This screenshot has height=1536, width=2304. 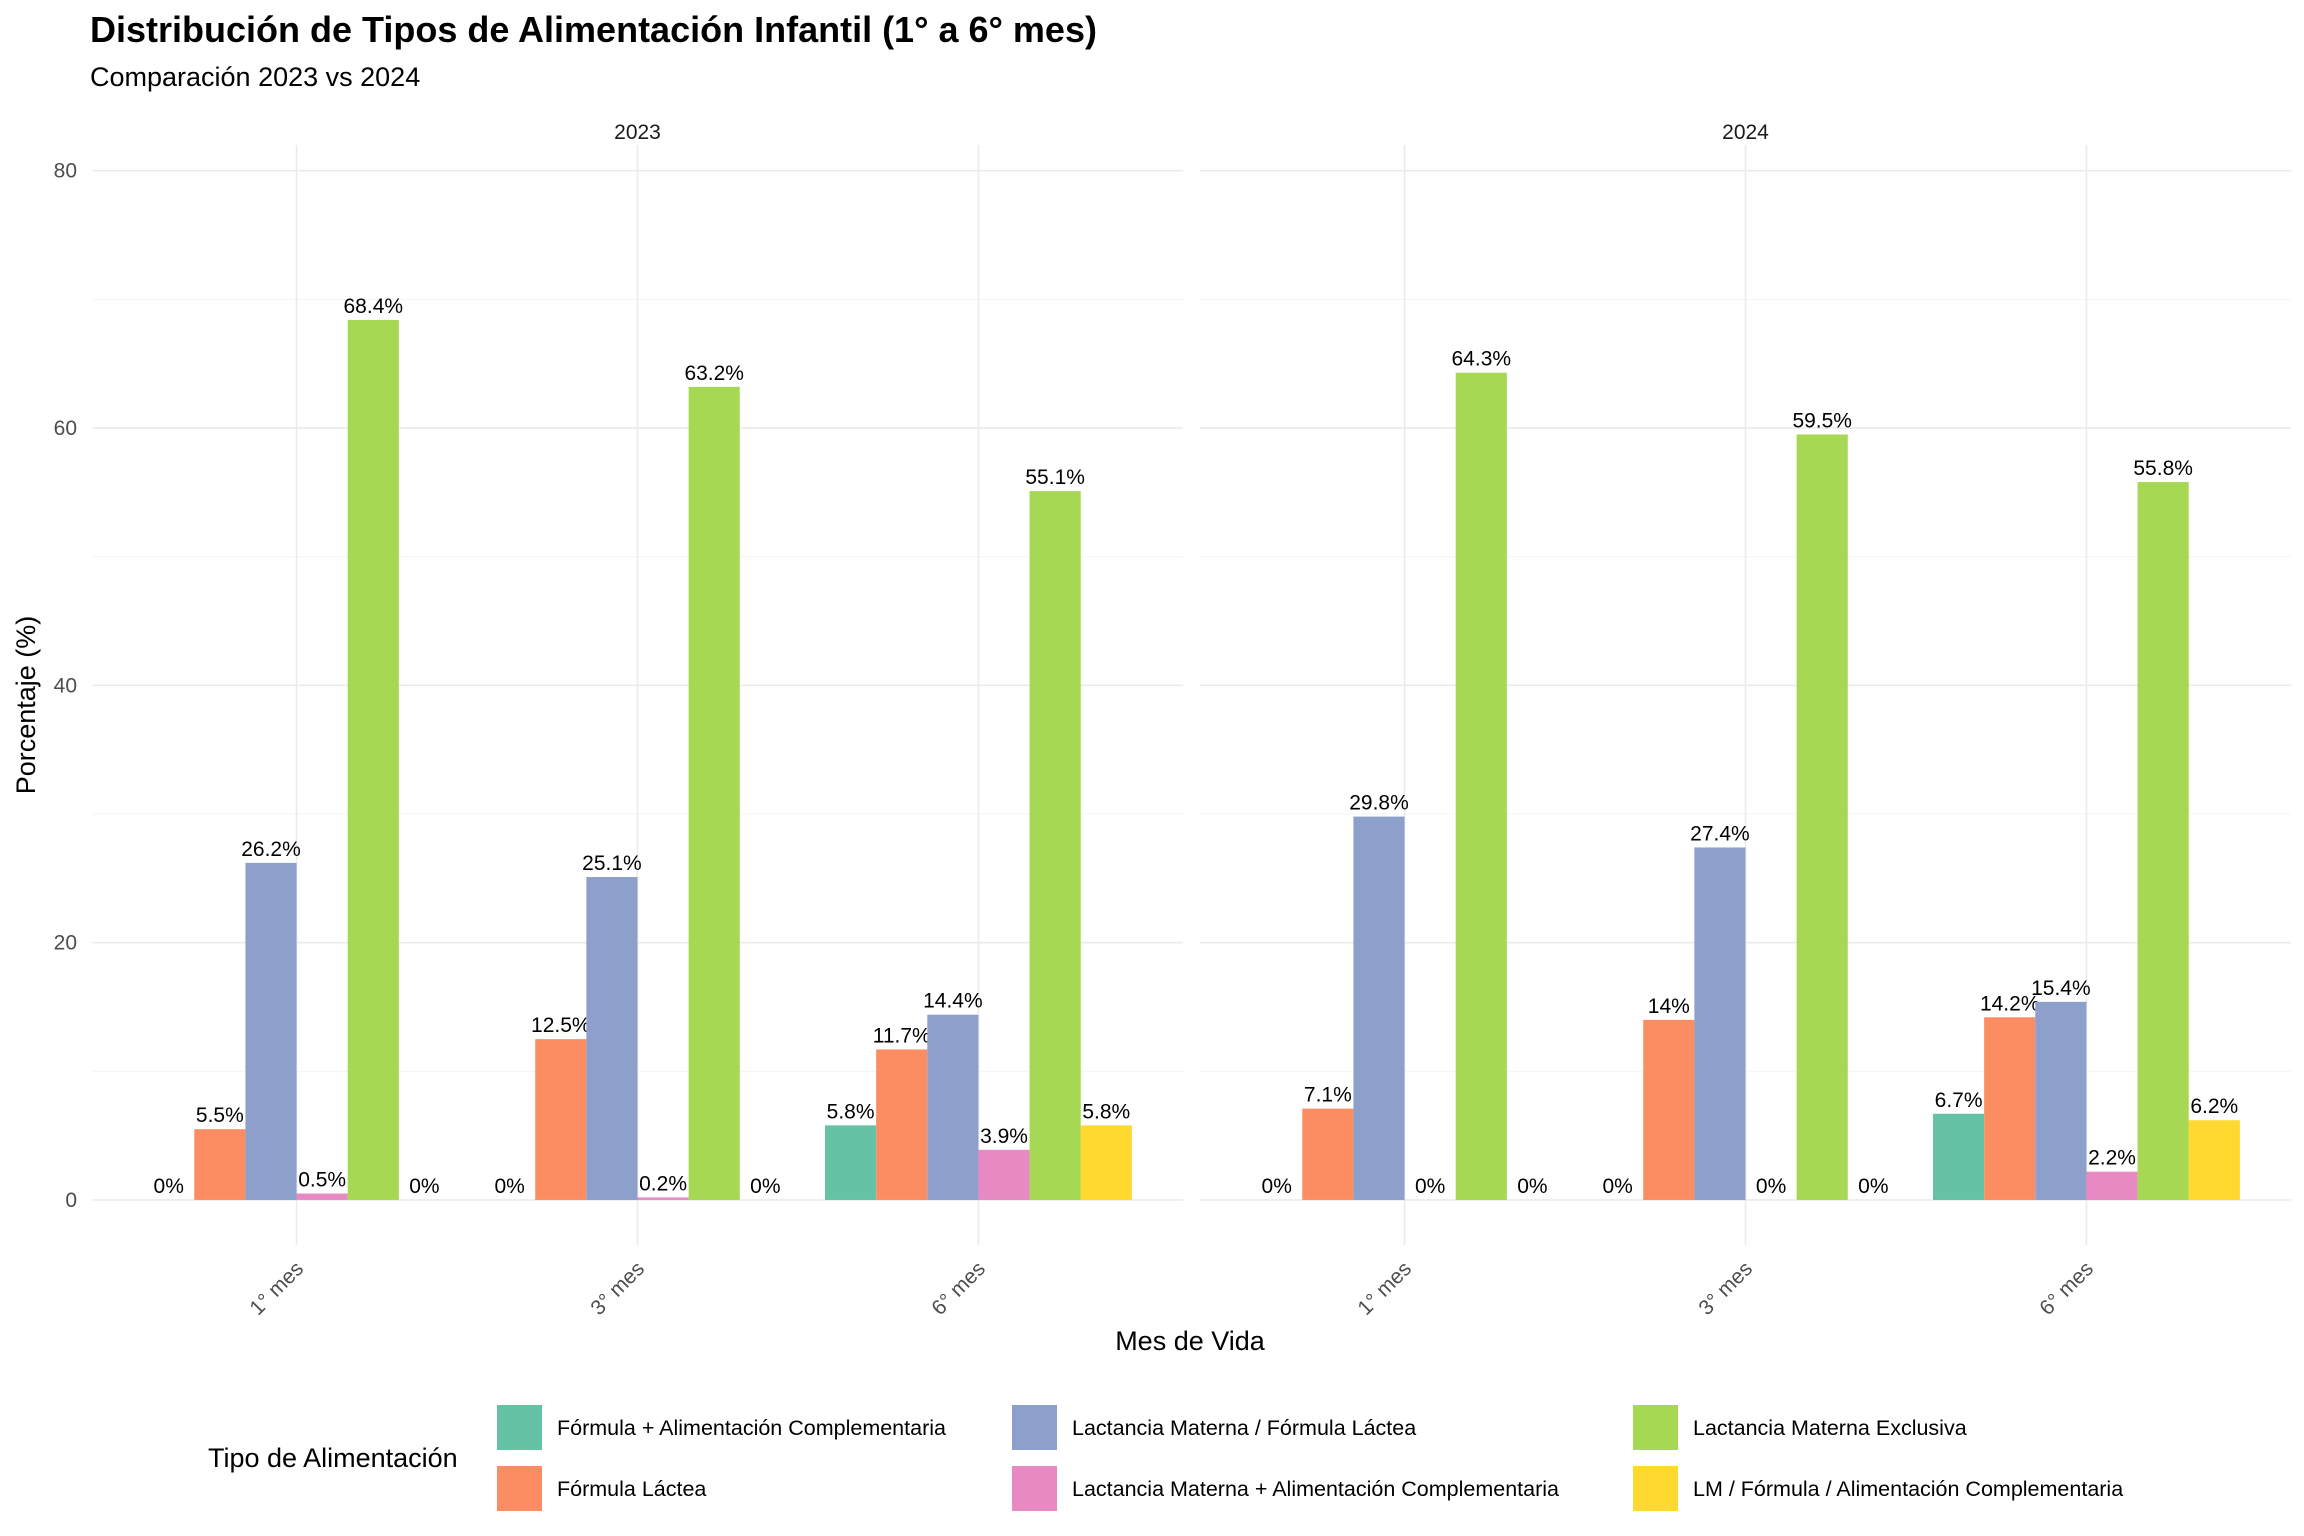 What do you see at coordinates (612, 863) in the screenshot?
I see `bar-value-label: 25.1%` at bounding box center [612, 863].